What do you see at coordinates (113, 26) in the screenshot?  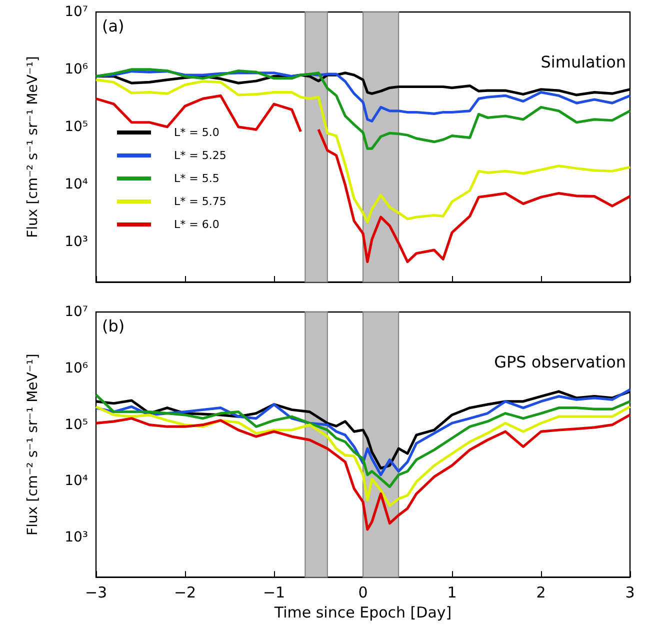 I see `annotation: (a)` at bounding box center [113, 26].